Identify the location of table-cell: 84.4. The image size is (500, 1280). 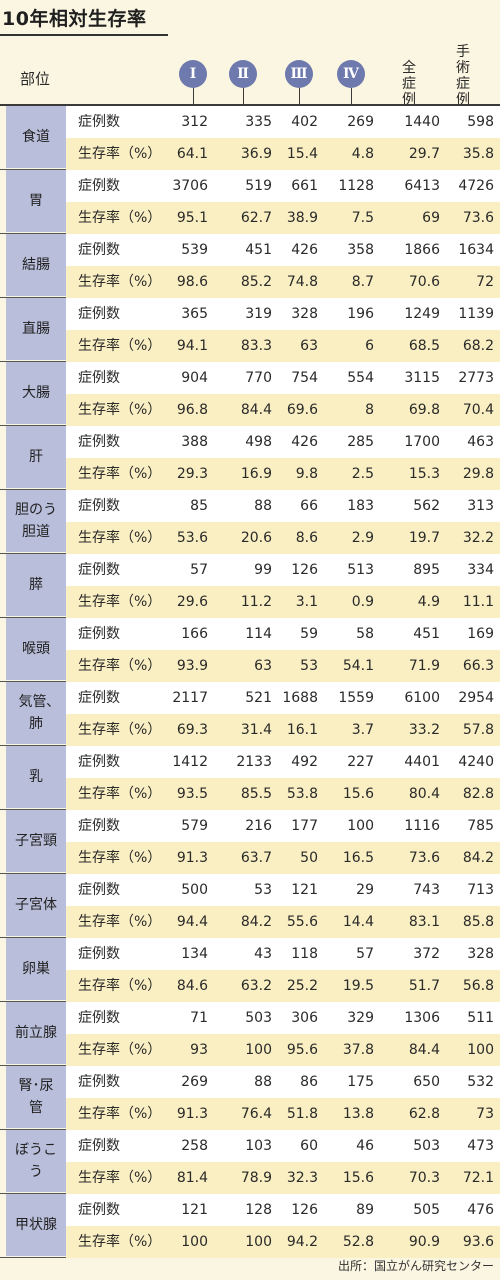
(256, 410).